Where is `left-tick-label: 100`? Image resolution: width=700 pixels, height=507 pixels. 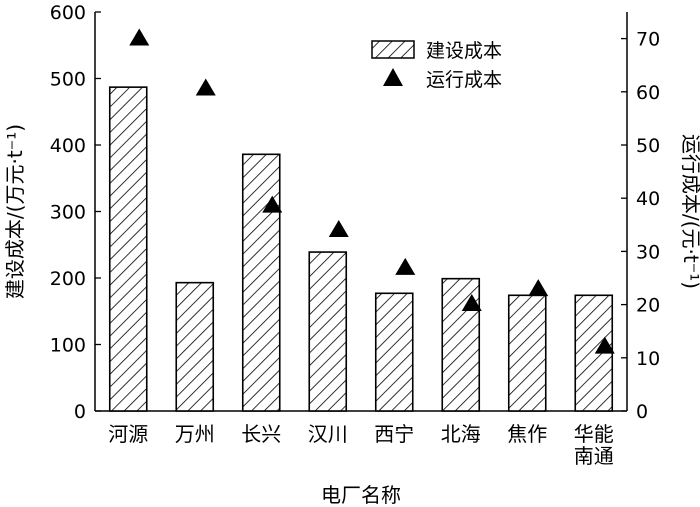 left-tick-label: 100 is located at coordinates (68, 346).